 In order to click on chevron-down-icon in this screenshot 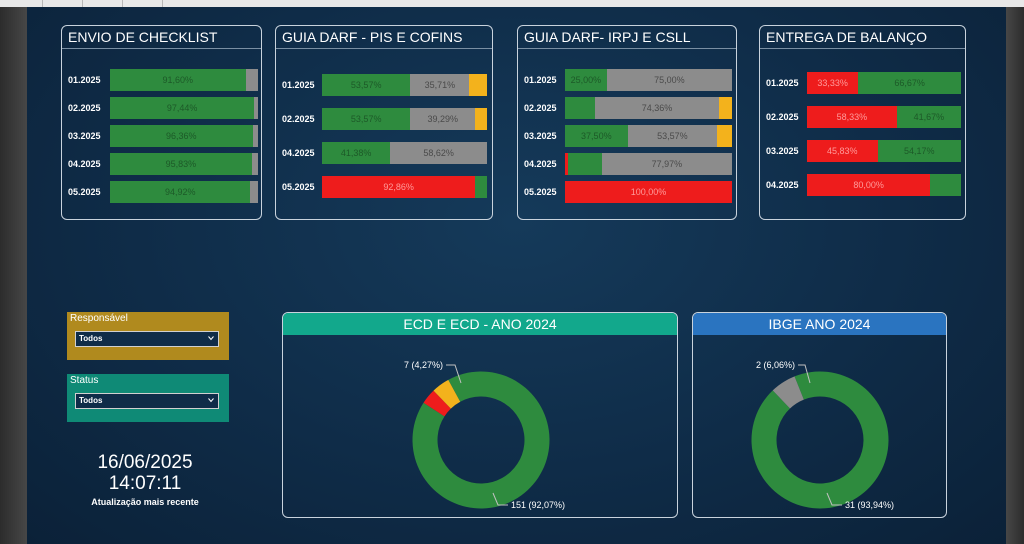, I will do `click(211, 400)`.